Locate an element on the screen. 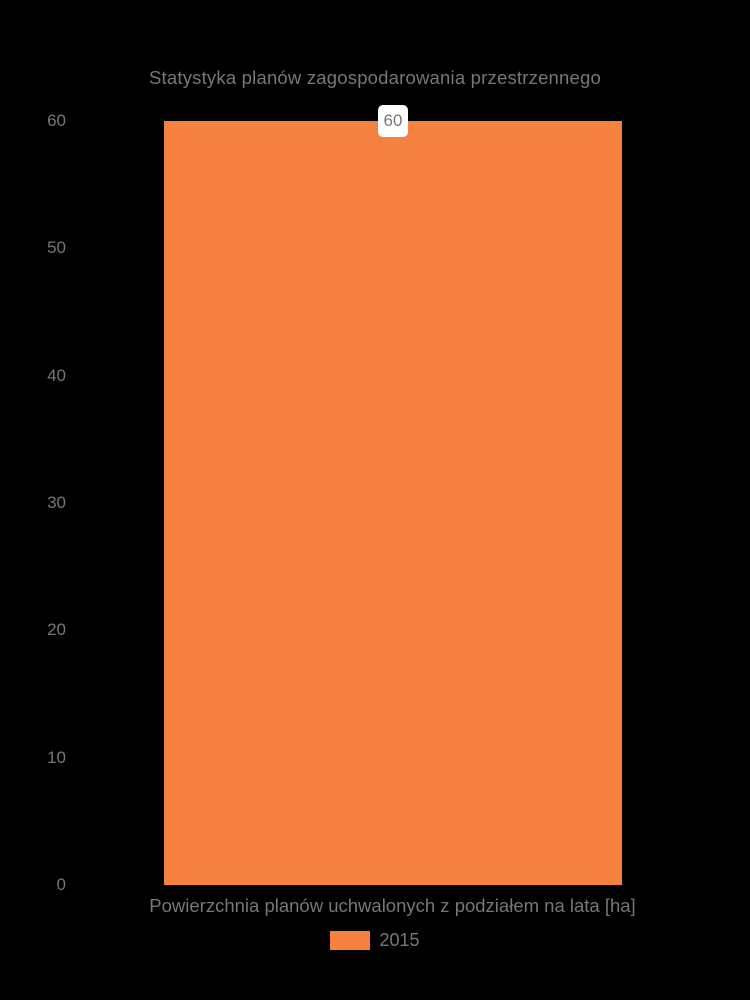 The width and height of the screenshot is (750, 1000). bar-value-text: 60 is located at coordinates (393, 120).